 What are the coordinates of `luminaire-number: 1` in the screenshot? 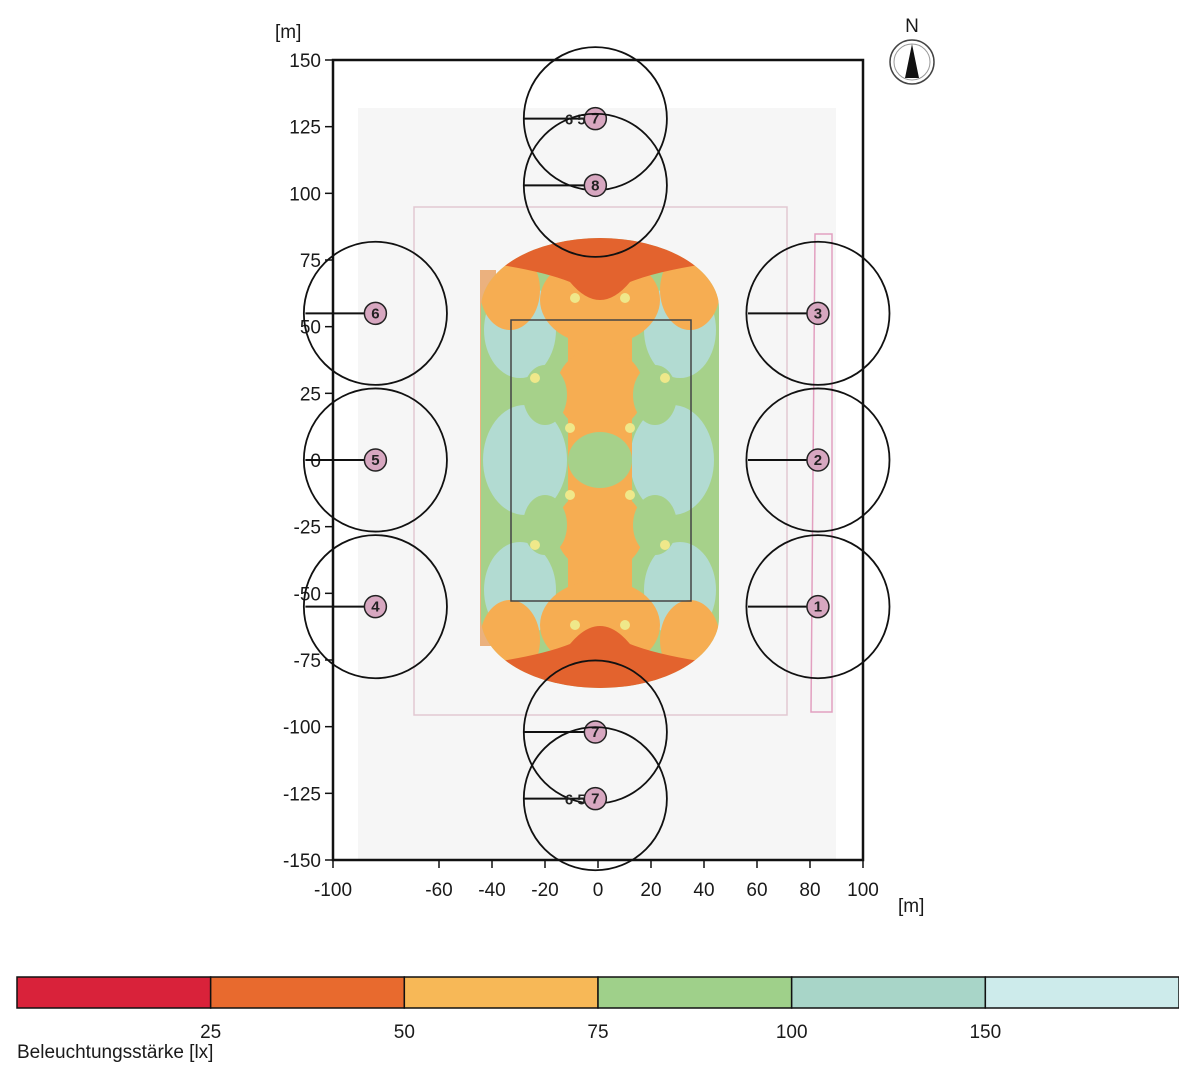 It's located at (818, 607).